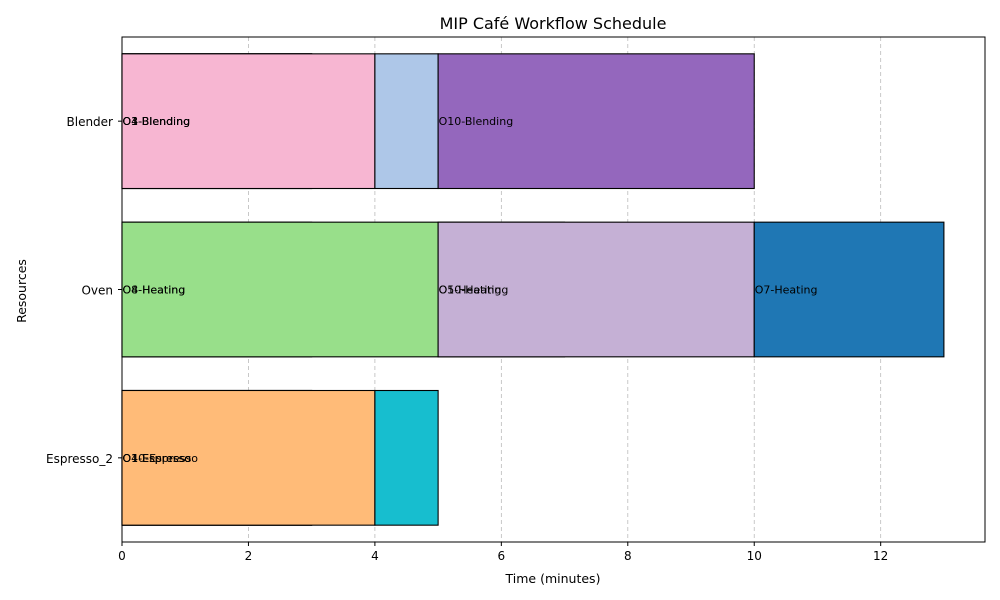  What do you see at coordinates (786, 290) in the screenshot?
I see `task-label: O7-Heating` at bounding box center [786, 290].